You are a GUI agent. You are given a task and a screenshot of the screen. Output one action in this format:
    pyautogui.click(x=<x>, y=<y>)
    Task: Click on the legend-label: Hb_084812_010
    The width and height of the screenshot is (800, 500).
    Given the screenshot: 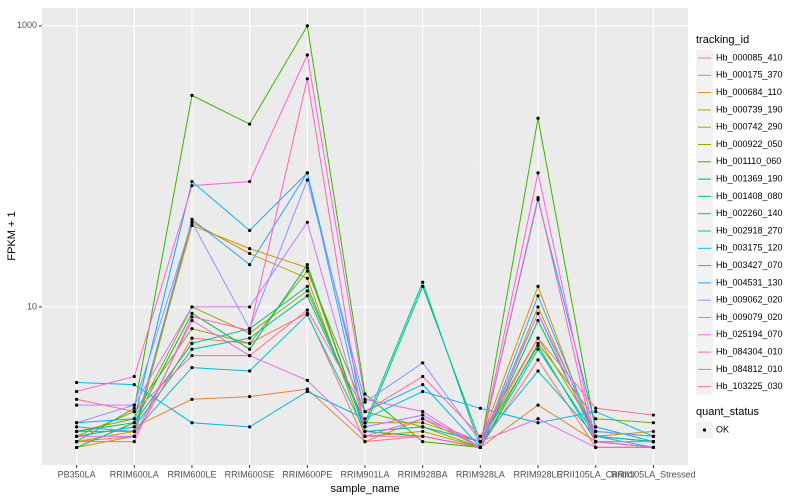 What is the action you would take?
    pyautogui.click(x=749, y=369)
    